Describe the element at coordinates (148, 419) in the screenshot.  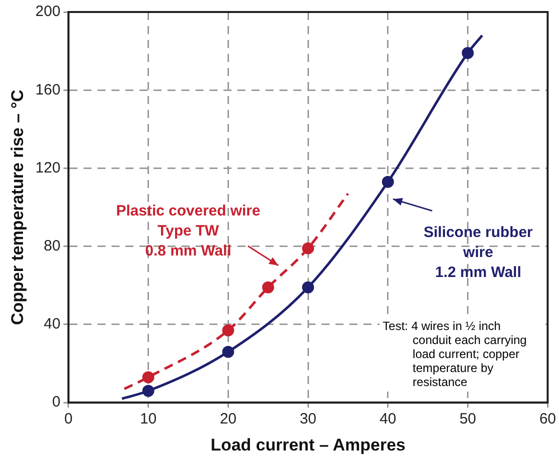
I see `x-tick-label: 10` at that location.